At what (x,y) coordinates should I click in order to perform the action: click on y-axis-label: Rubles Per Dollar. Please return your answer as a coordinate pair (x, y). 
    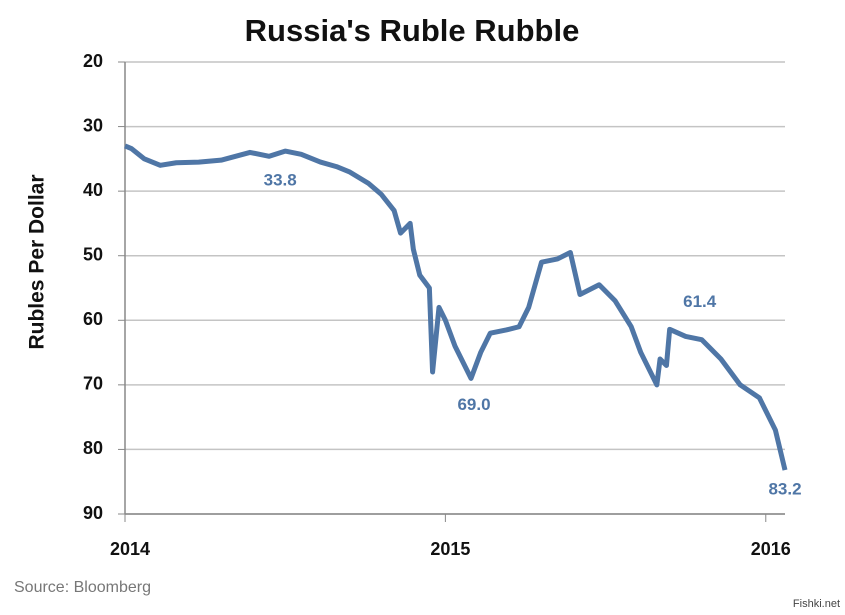
    Looking at the image, I should click on (37, 261).